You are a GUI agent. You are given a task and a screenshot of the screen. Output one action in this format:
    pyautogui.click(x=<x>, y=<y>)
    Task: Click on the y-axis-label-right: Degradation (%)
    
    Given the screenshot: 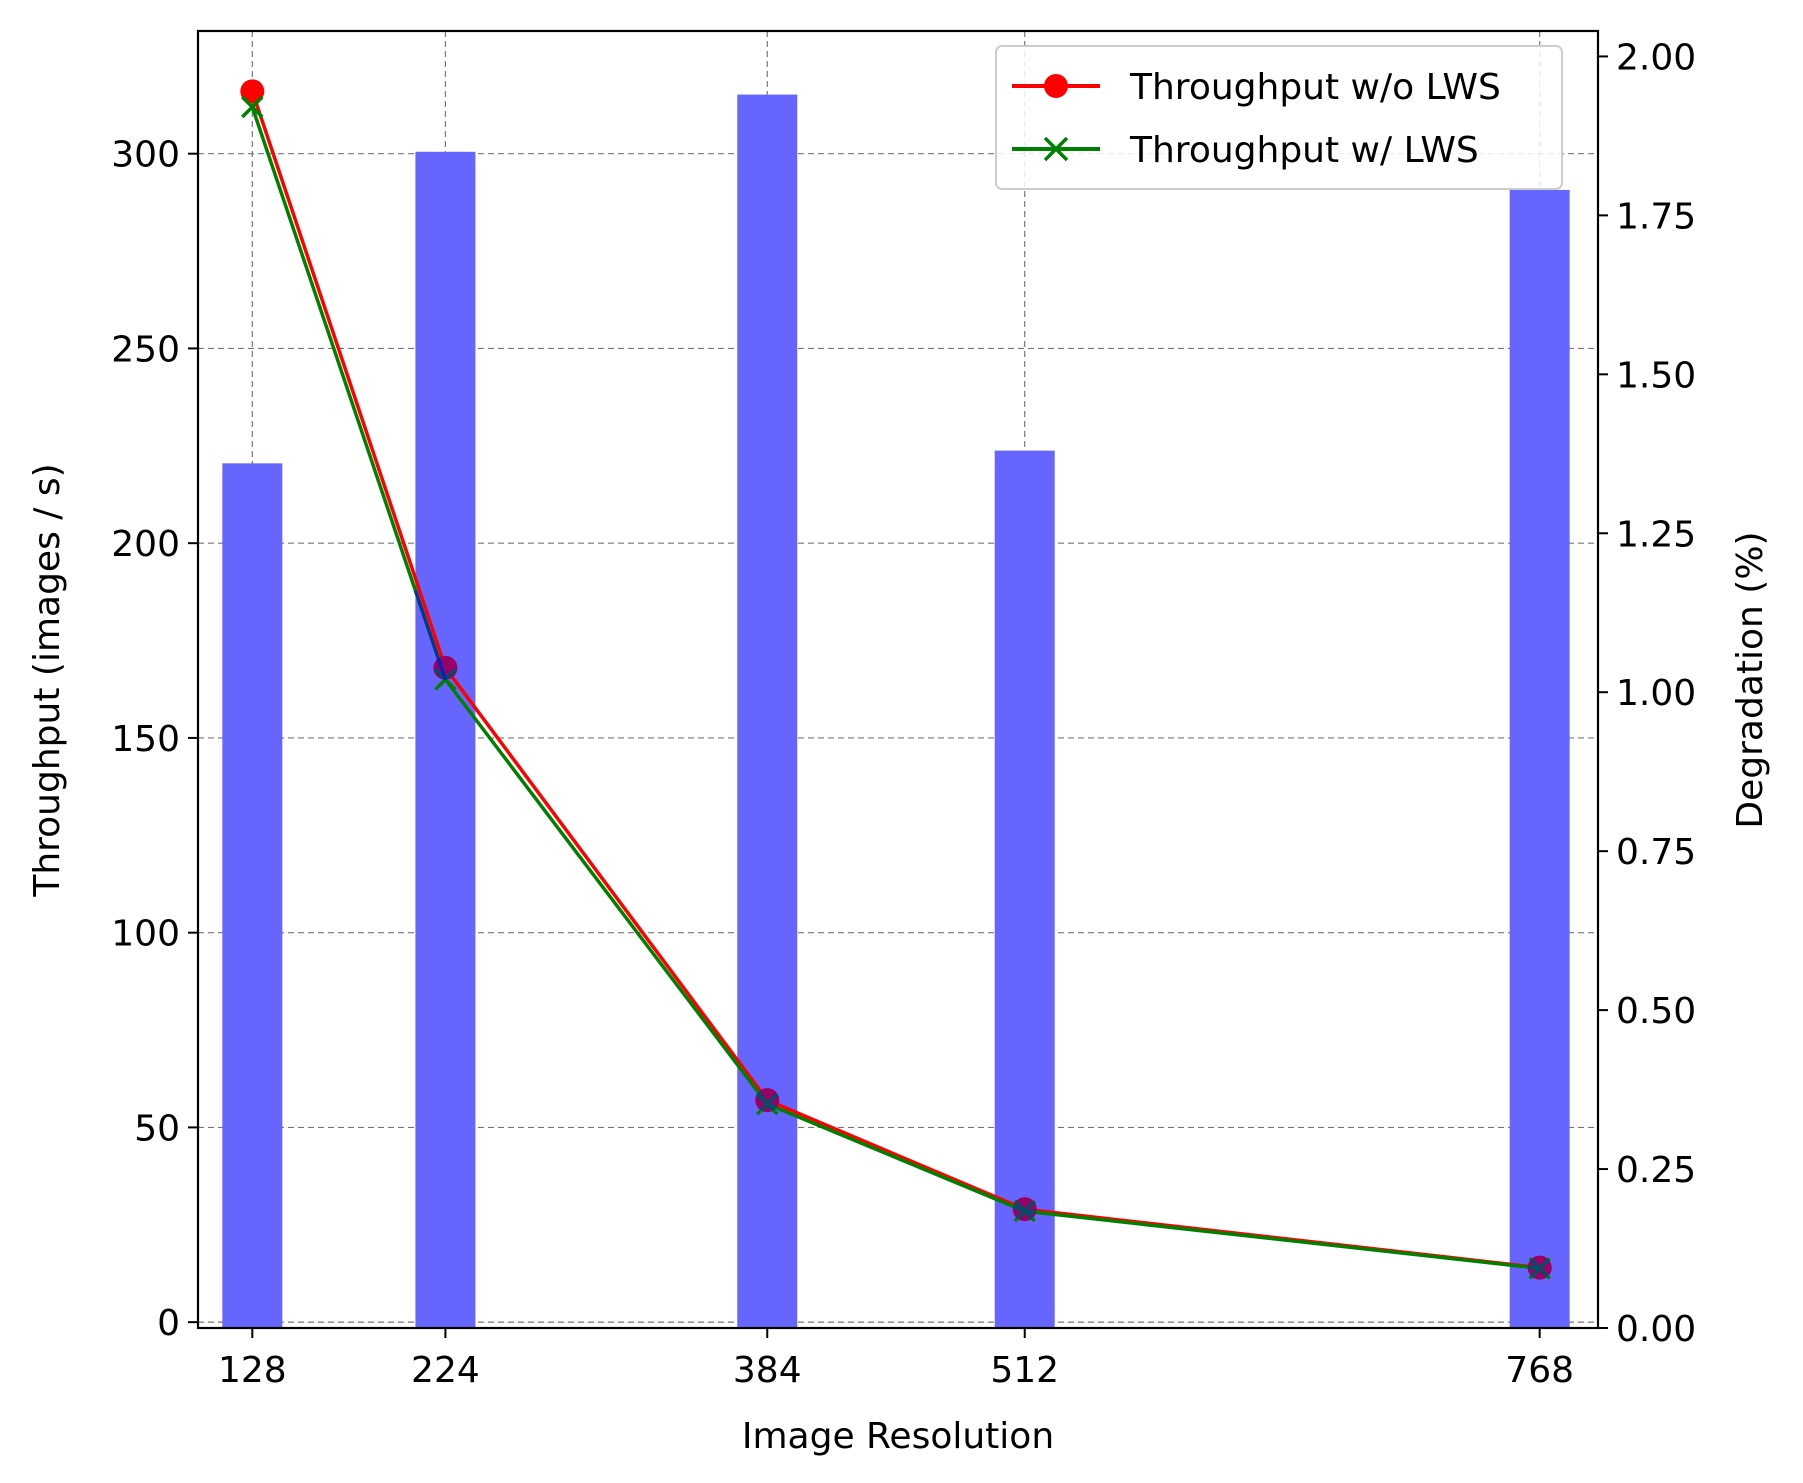 What is the action you would take?
    pyautogui.click(x=1750, y=679)
    